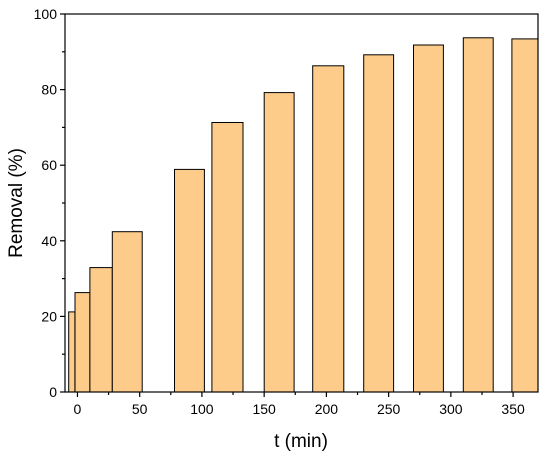 The height and width of the screenshot is (456, 550). I want to click on y-tick-label-4: 80, so click(49, 90).